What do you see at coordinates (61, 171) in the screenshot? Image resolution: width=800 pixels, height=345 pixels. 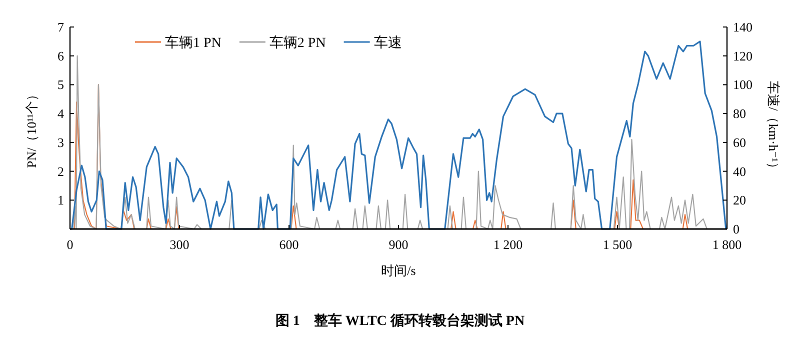 I see `y-tick-label: 2` at bounding box center [61, 171].